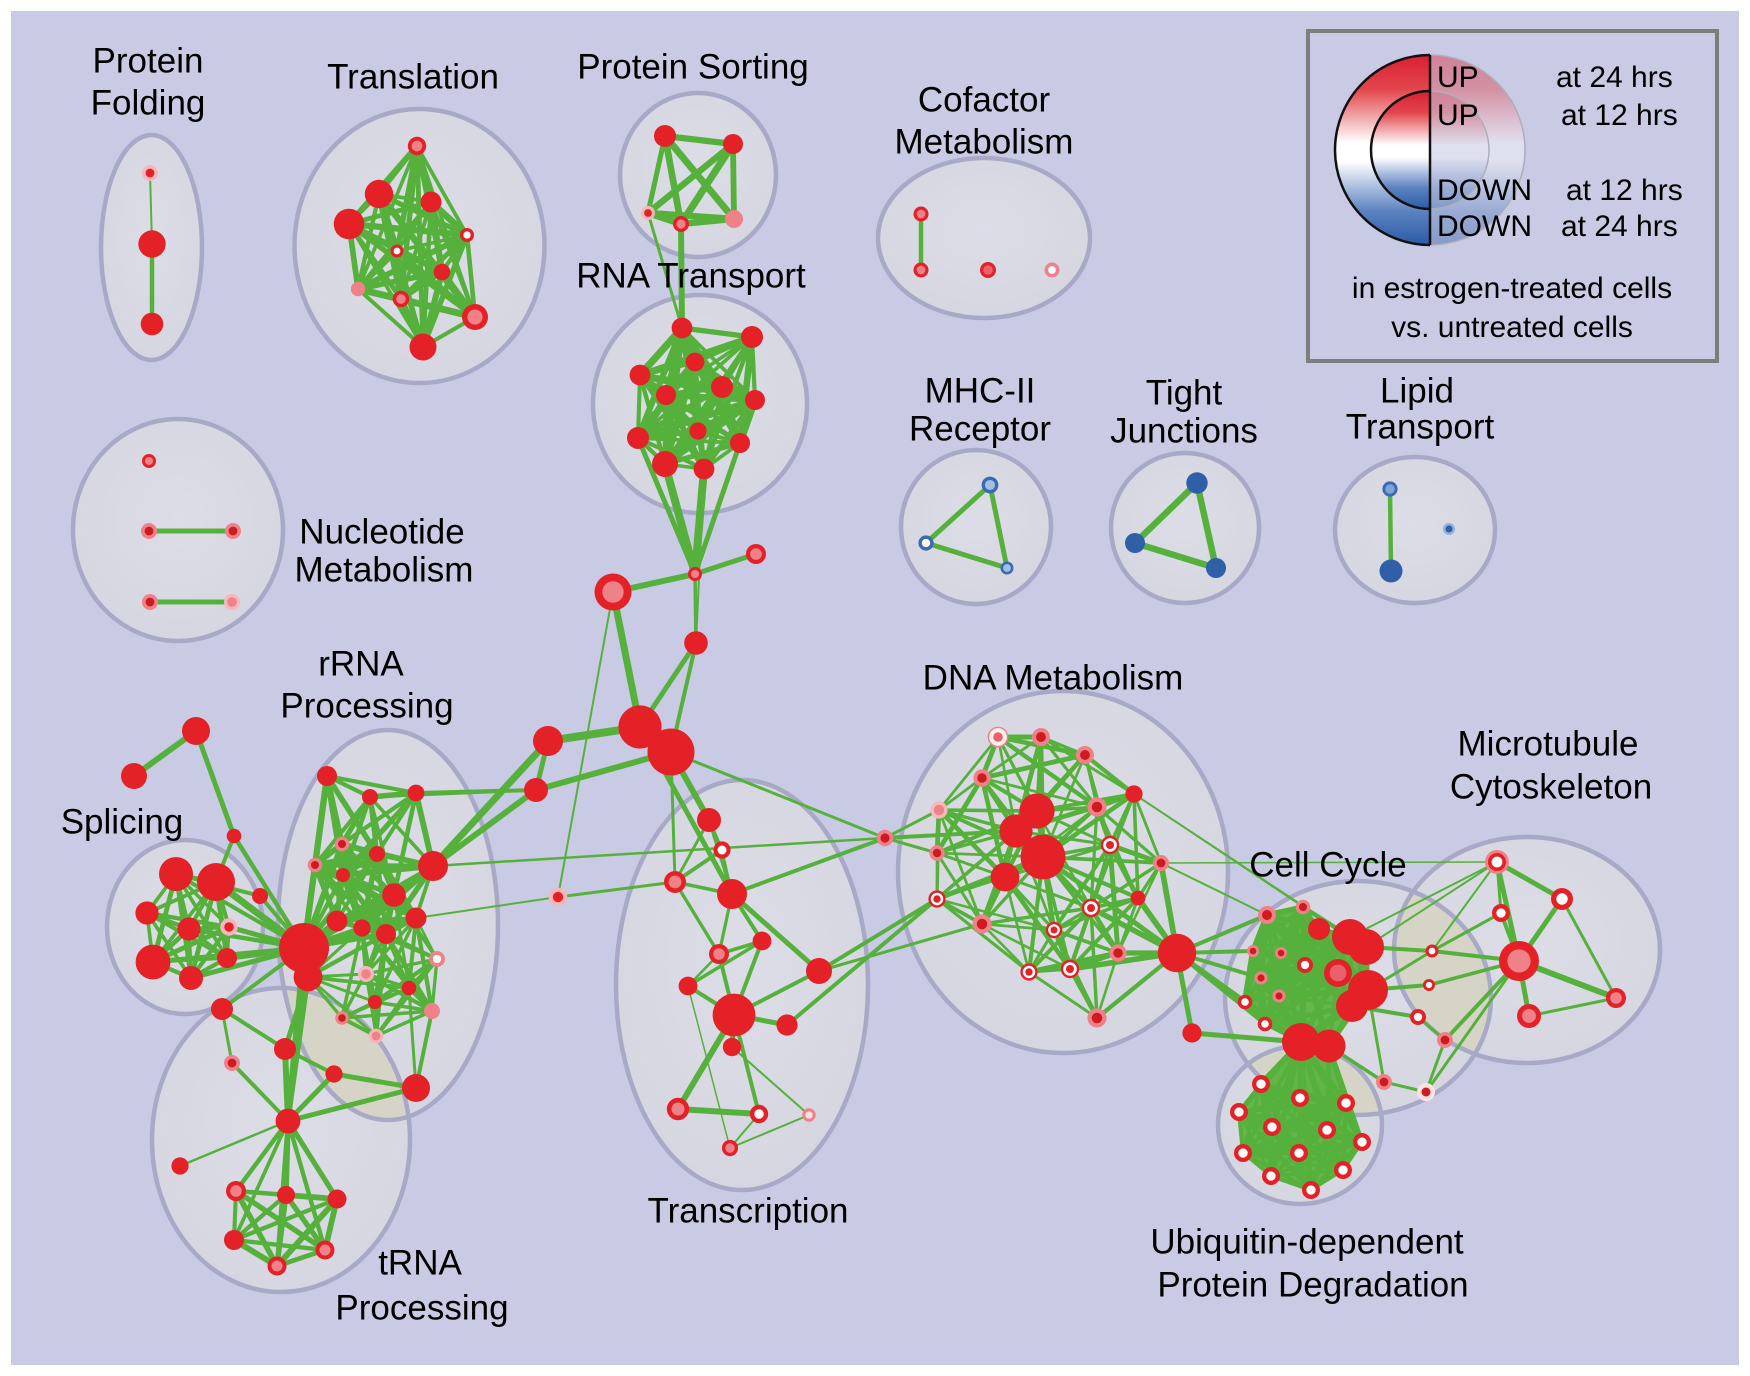  Describe the element at coordinates (381, 531) in the screenshot. I see `svg-text: Nucleotide` at that location.